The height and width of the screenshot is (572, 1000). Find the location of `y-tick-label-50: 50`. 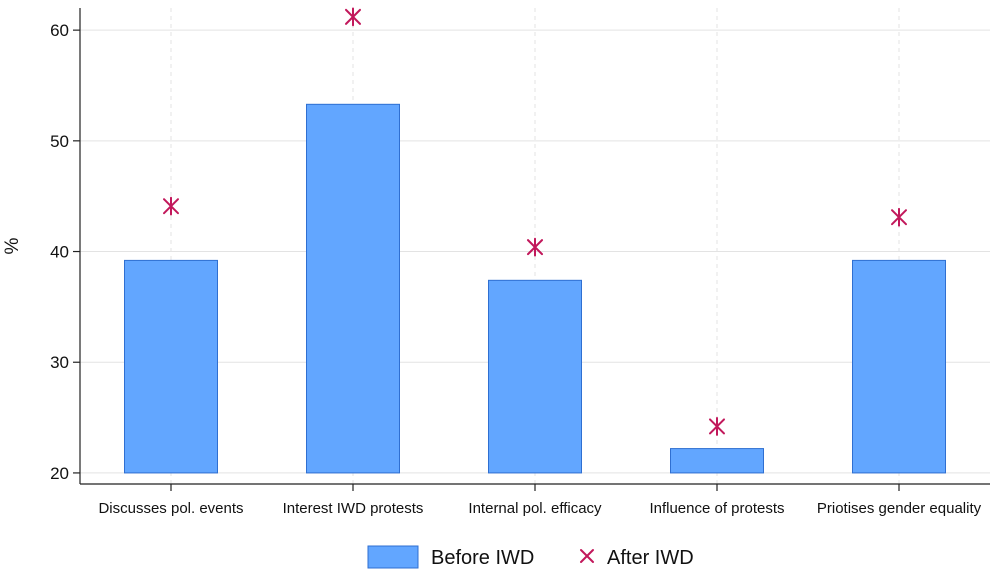

y-tick-label-50: 50 is located at coordinates (59, 141).